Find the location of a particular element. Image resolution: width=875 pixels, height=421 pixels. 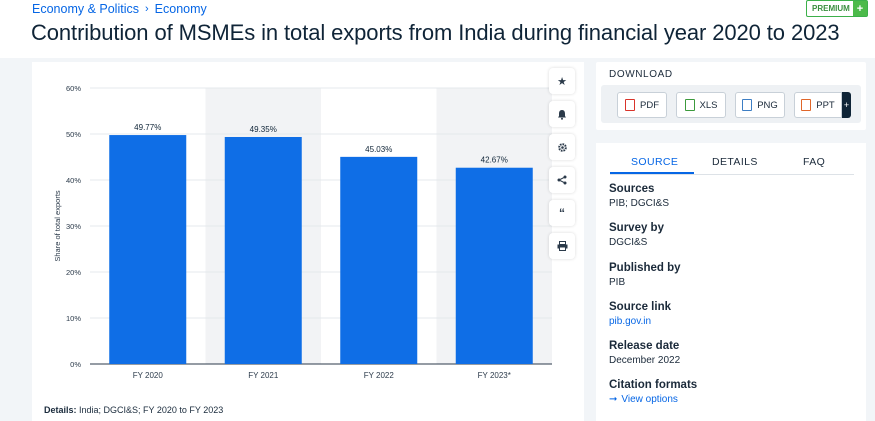

ppt-file-icon is located at coordinates (806, 105).